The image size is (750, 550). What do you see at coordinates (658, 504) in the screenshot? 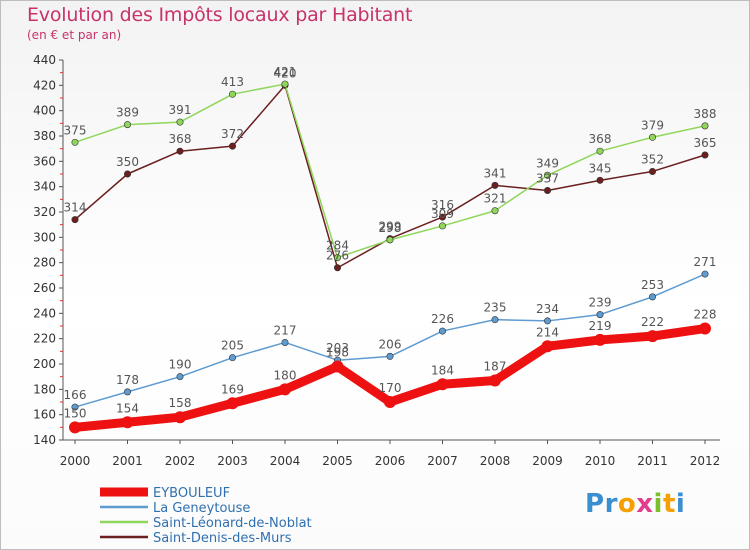
I see `logo-letter: i` at bounding box center [658, 504].